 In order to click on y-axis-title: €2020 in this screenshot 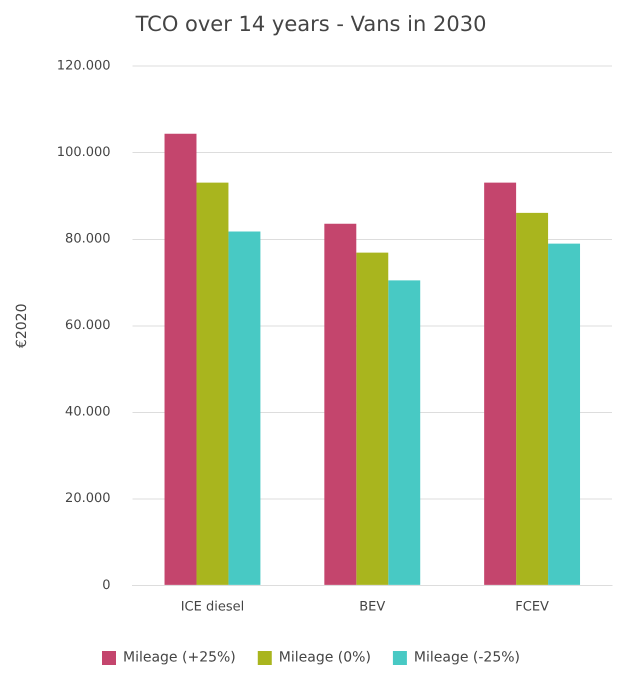, I will do `click(22, 326)`.